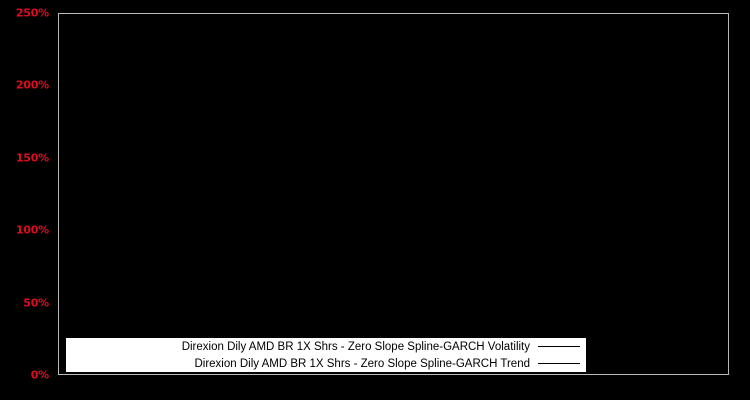 This screenshot has width=750, height=400. I want to click on y-tick-label-3: 150%, so click(32, 158).